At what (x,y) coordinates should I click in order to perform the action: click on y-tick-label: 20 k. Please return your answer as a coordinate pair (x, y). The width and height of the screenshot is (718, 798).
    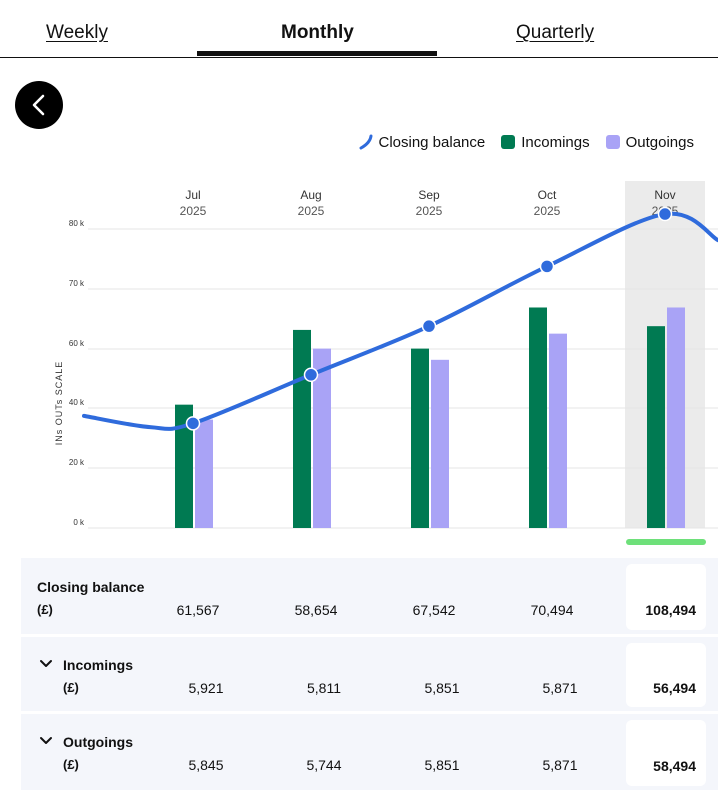
    Looking at the image, I should click on (77, 462).